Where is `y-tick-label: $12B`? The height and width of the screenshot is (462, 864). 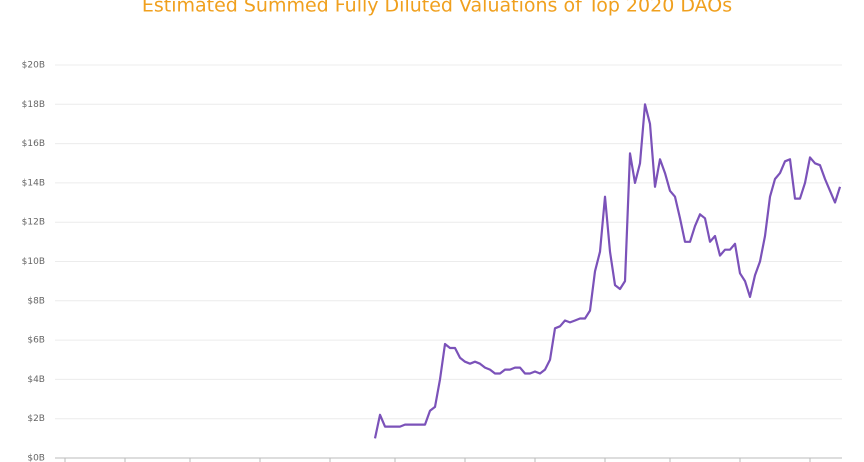
y-tick-label: $12B is located at coordinates (33, 223).